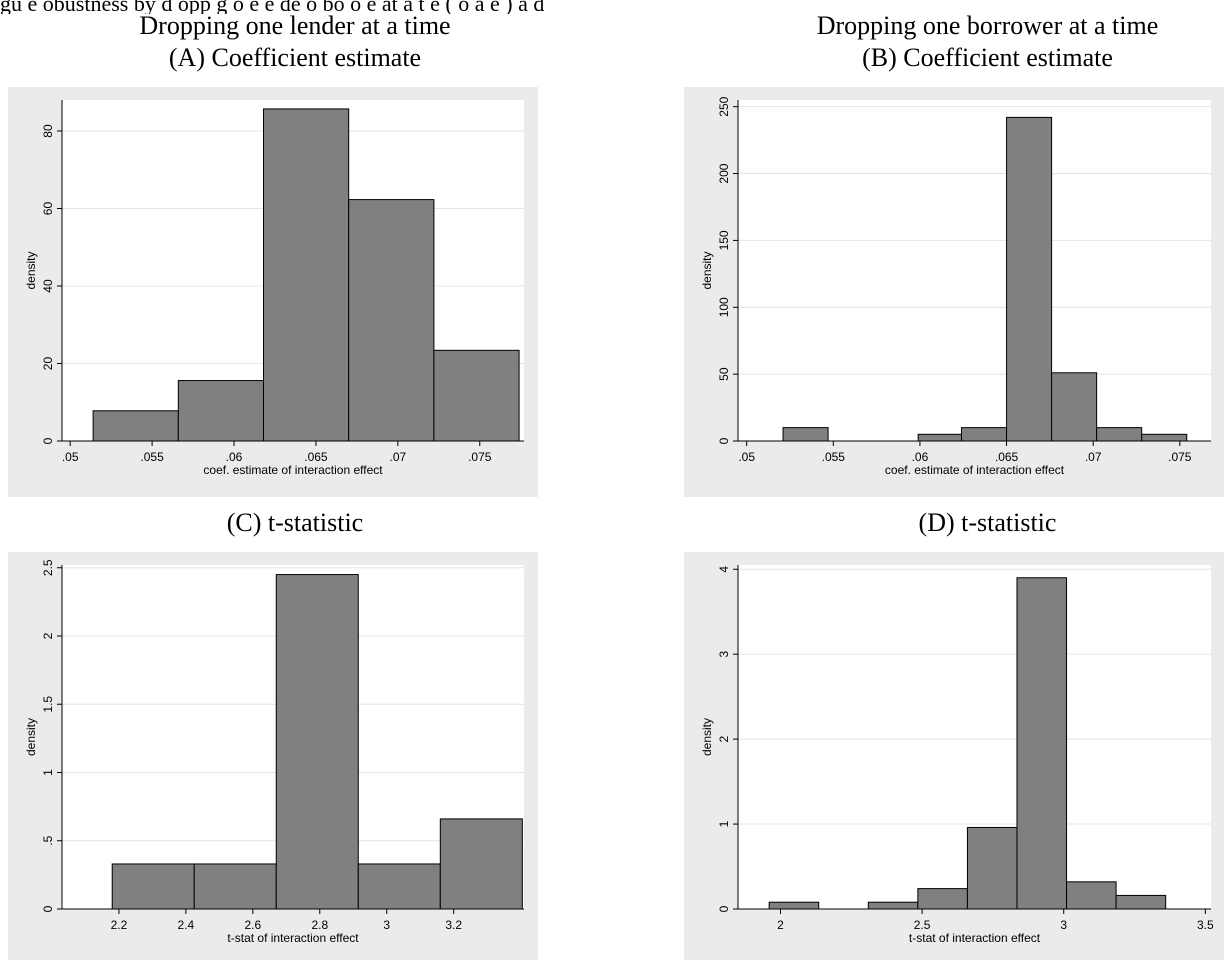 This screenshot has width=1230, height=963. I want to click on x-tick-label-d-2: 3, so click(1063, 925).